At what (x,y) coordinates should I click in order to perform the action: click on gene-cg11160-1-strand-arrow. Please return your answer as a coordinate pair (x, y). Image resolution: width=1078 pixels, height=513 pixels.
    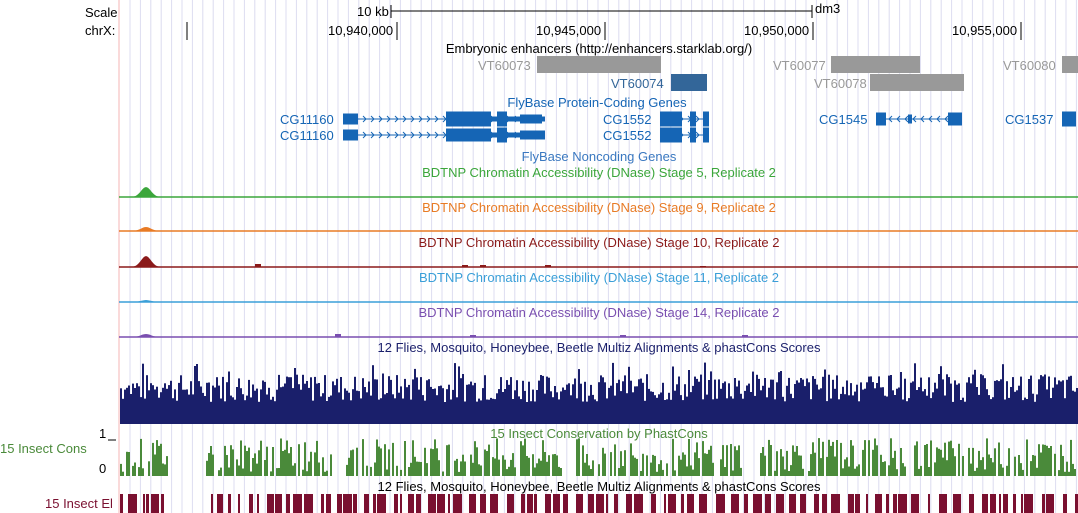
    Looking at the image, I should click on (428, 135).